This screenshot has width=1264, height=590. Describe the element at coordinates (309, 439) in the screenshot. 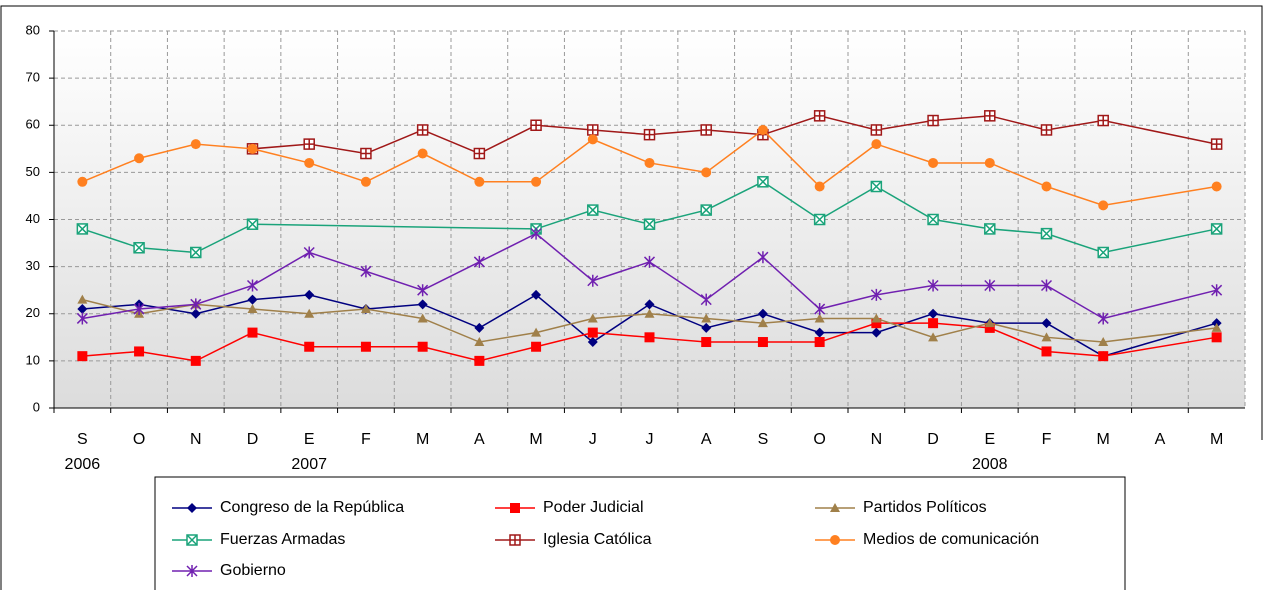

I see `x-tick-label: E` at that location.